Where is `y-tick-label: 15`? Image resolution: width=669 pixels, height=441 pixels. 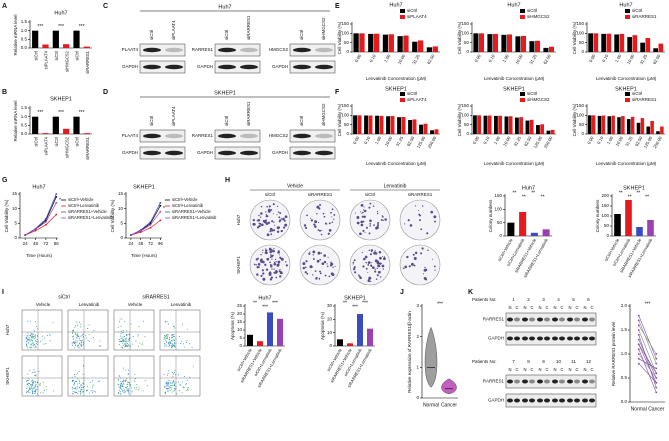
y-tick-label: 15 is located at coordinates (15, 193).